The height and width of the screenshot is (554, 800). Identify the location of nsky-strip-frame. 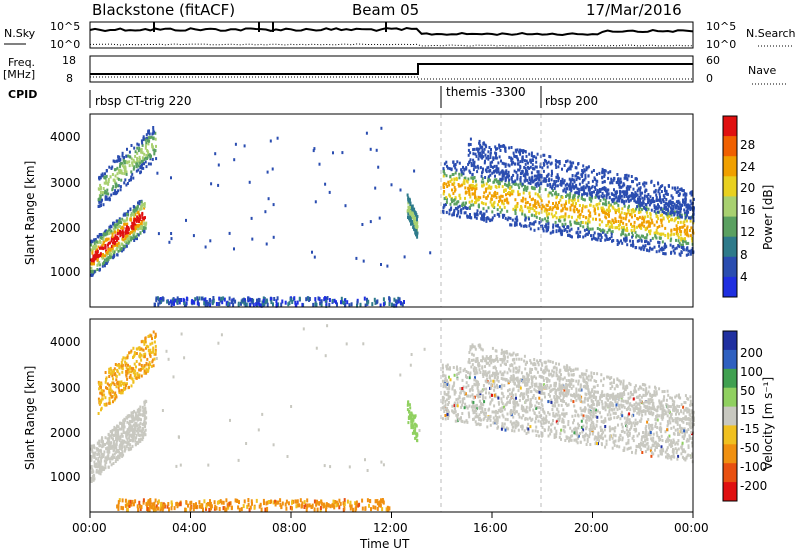
(391, 35).